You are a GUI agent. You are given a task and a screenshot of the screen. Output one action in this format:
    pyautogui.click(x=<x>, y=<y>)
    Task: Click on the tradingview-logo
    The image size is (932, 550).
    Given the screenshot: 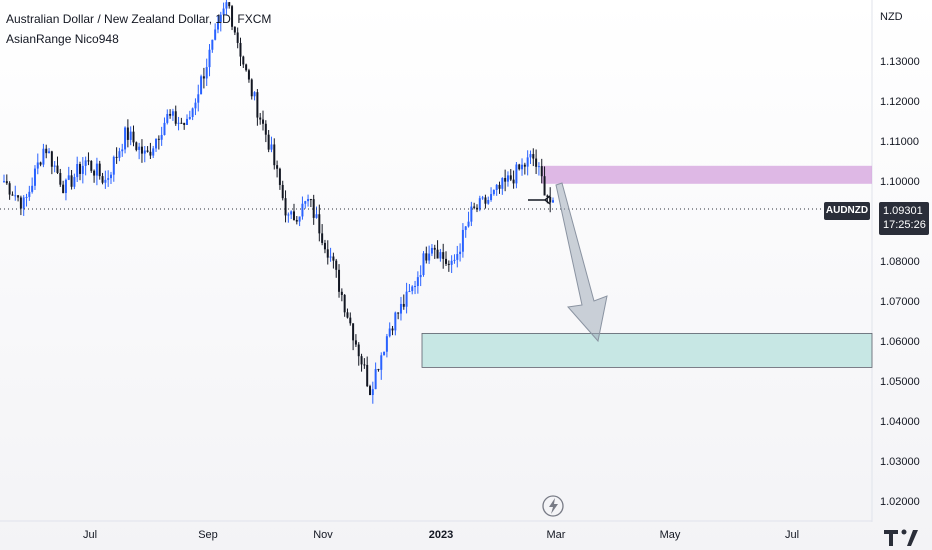 What is the action you would take?
    pyautogui.click(x=901, y=538)
    